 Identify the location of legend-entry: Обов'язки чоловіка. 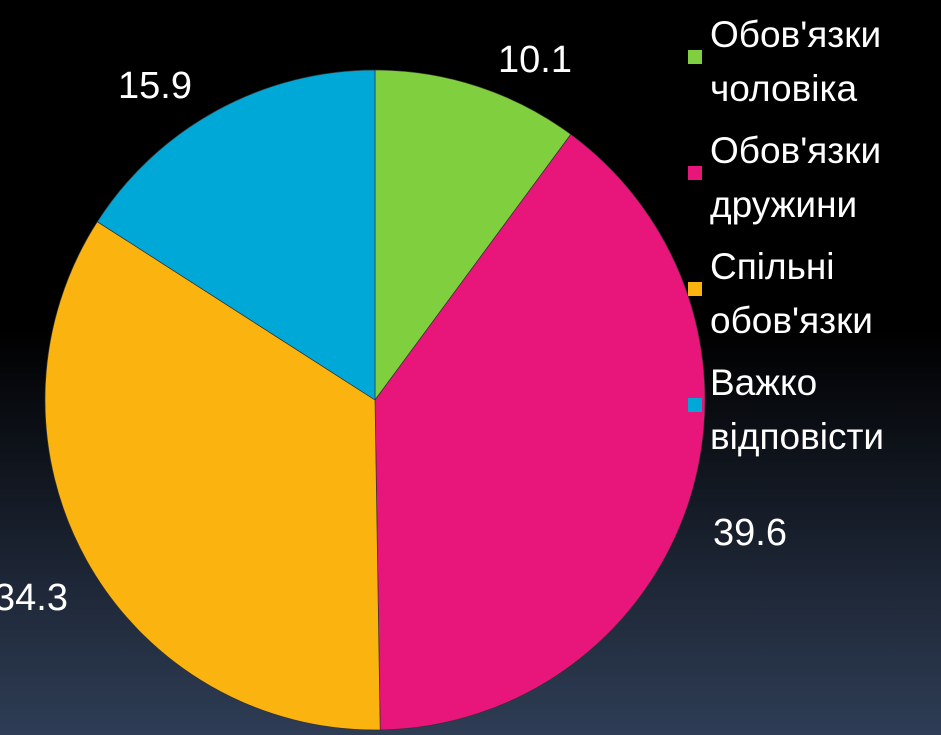
(814, 66).